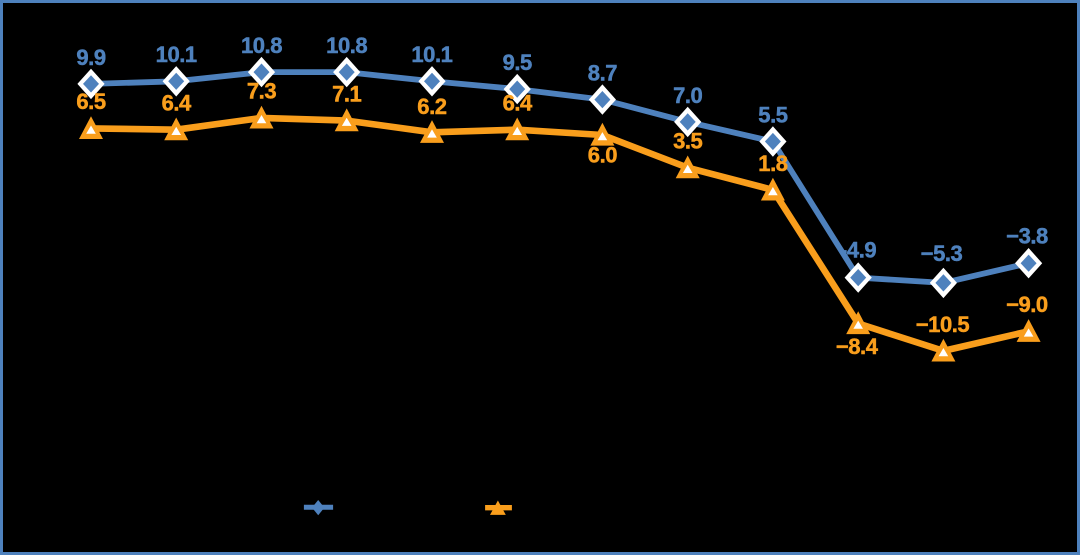 The height and width of the screenshot is (555, 1080). What do you see at coordinates (943, 324) in the screenshot?
I see `svg-text: −10.5` at bounding box center [943, 324].